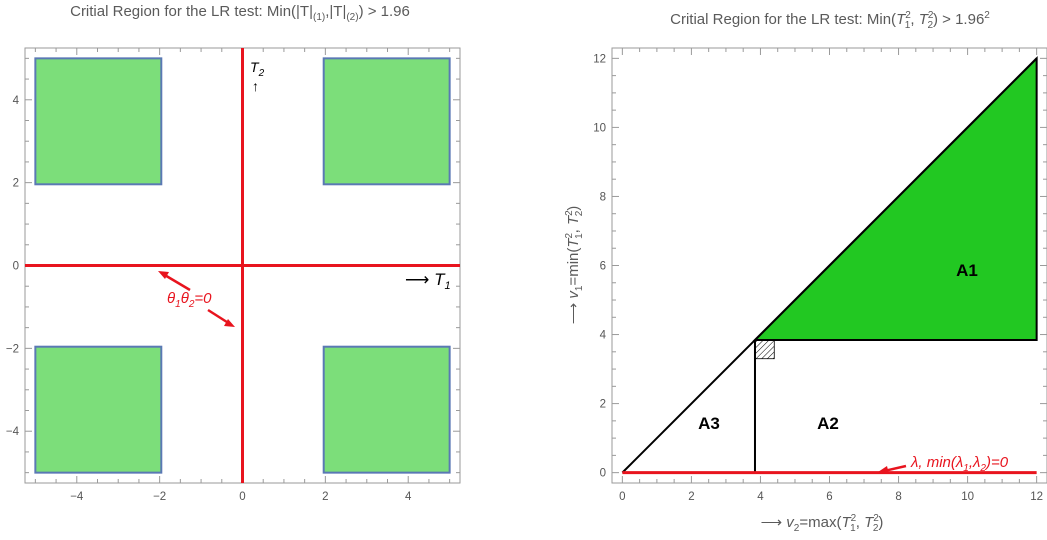 The width and height of the screenshot is (1047, 540). What do you see at coordinates (599, 128) in the screenshot?
I see `right-y-tick-label: 10` at bounding box center [599, 128].